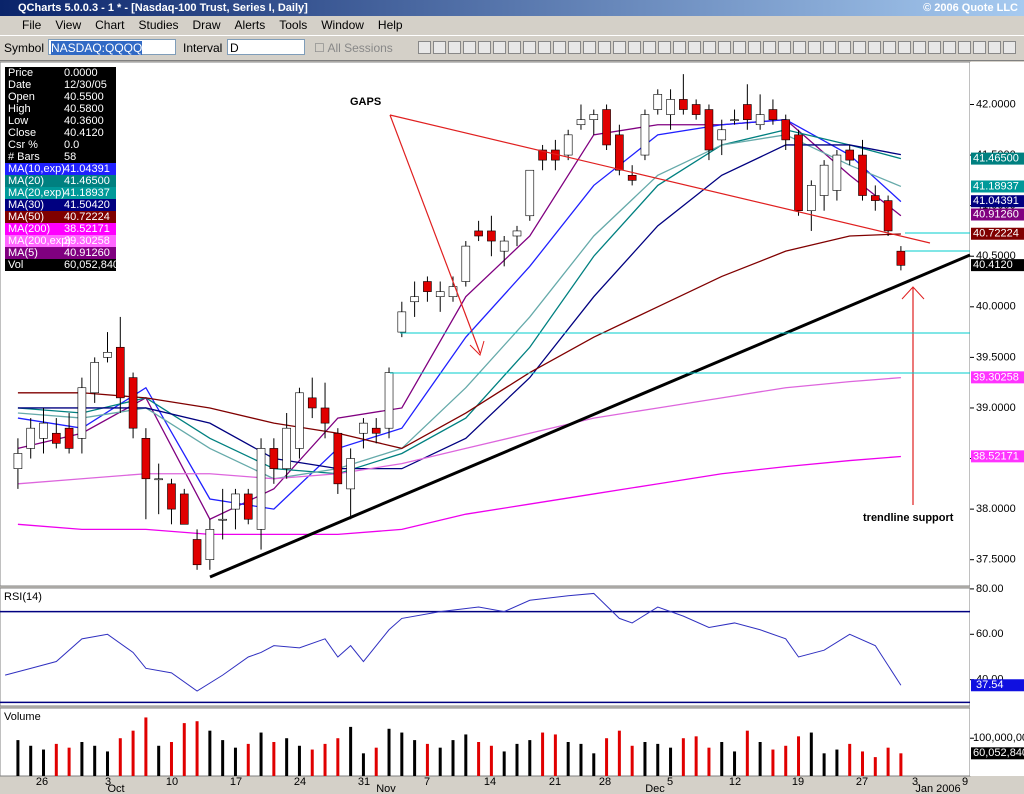 This screenshot has width=1024, height=794. Describe the element at coordinates (390, 25) in the screenshot. I see `menu-item: Help` at that location.